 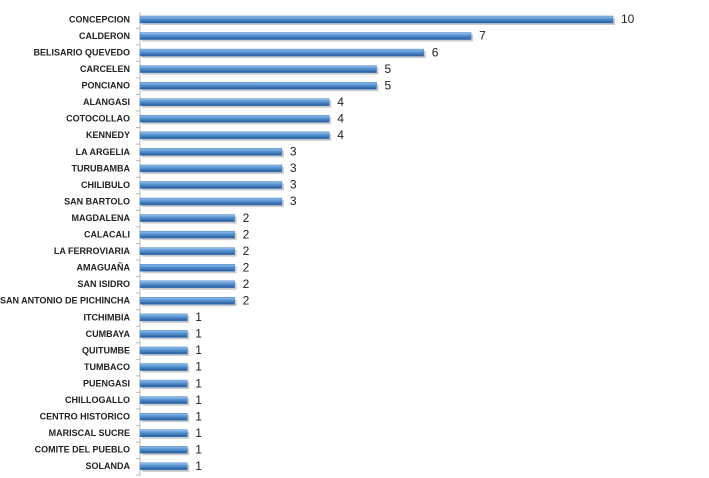 I want to click on y-tick-label: BELISARIO QUEVEDO, so click(x=81, y=52).